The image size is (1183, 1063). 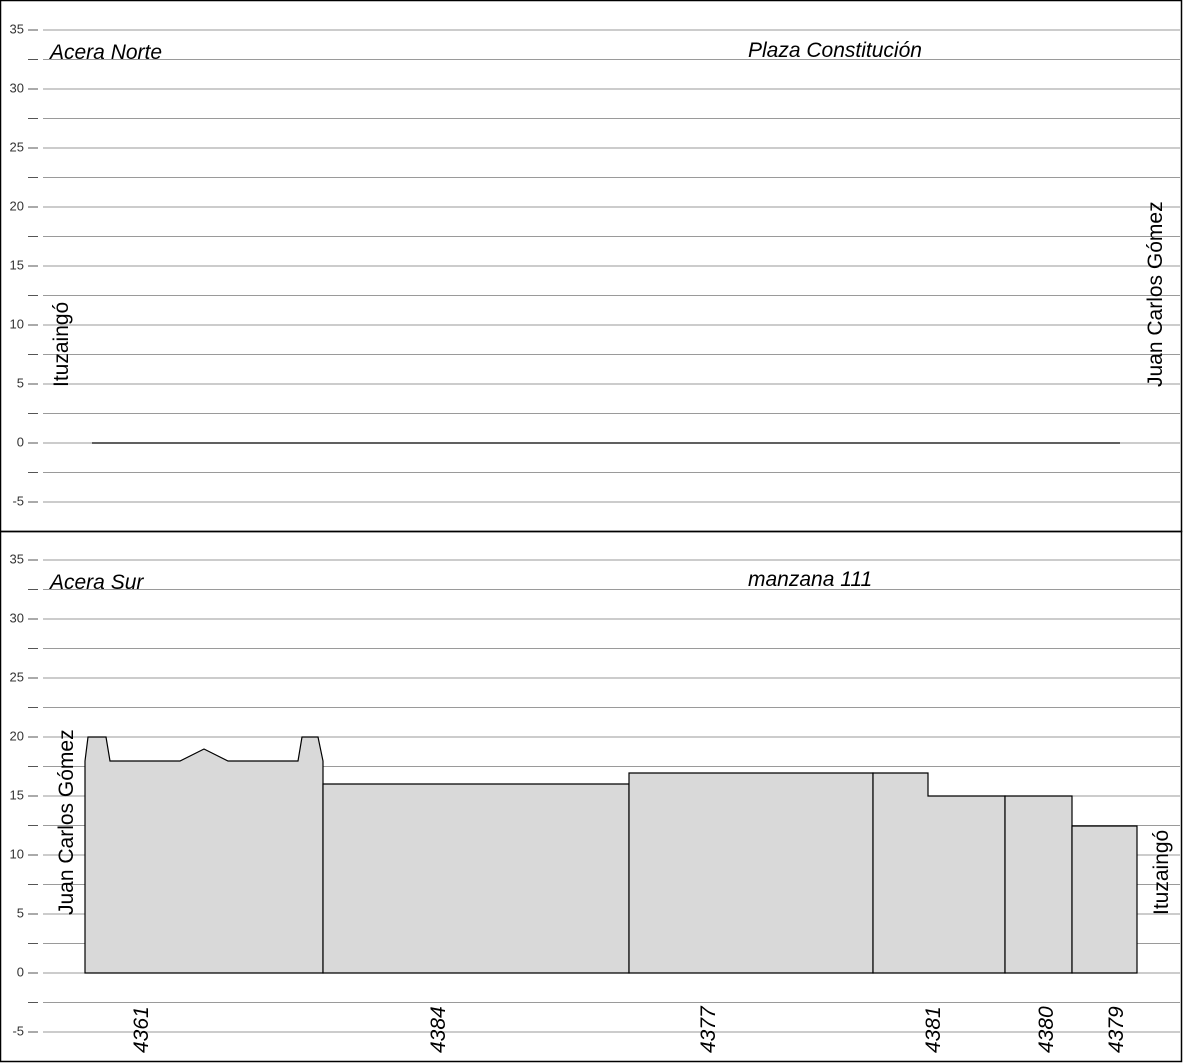 I want to click on lot-number: 4379, so click(x=1116, y=1029).